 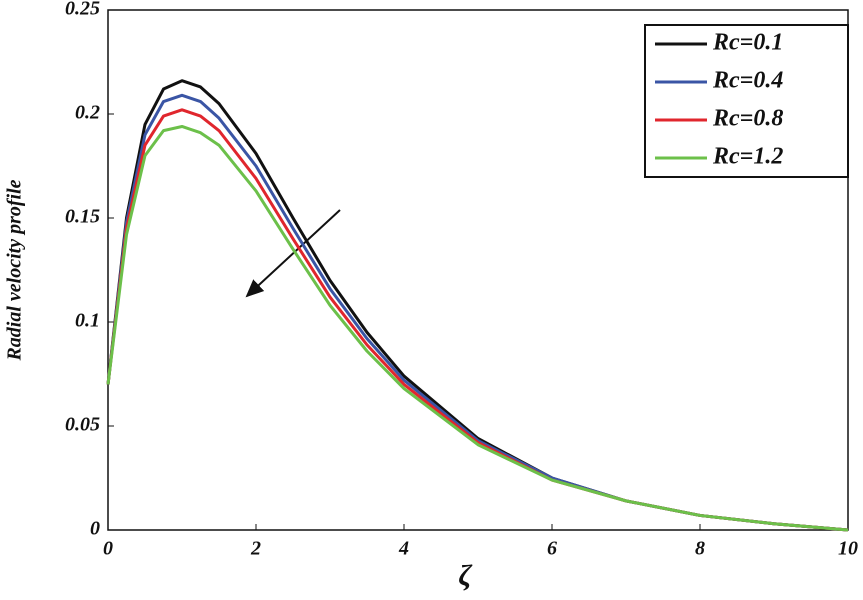 What do you see at coordinates (746, 101) in the screenshot?
I see `legend-box` at bounding box center [746, 101].